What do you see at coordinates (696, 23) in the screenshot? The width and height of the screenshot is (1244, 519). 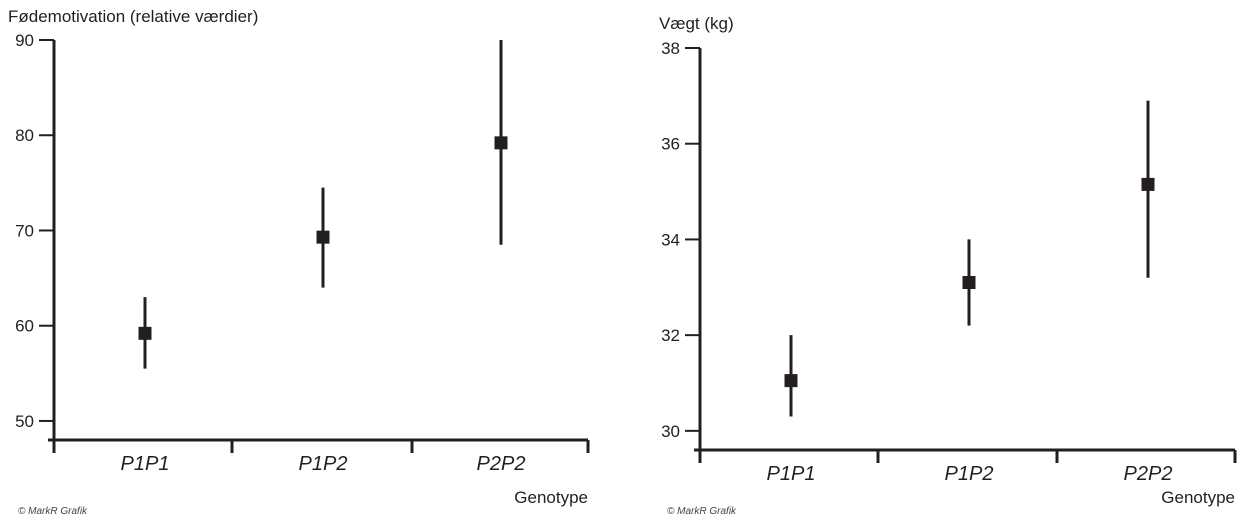 I see `y-axis-label: Vægt (kg)` at bounding box center [696, 23].